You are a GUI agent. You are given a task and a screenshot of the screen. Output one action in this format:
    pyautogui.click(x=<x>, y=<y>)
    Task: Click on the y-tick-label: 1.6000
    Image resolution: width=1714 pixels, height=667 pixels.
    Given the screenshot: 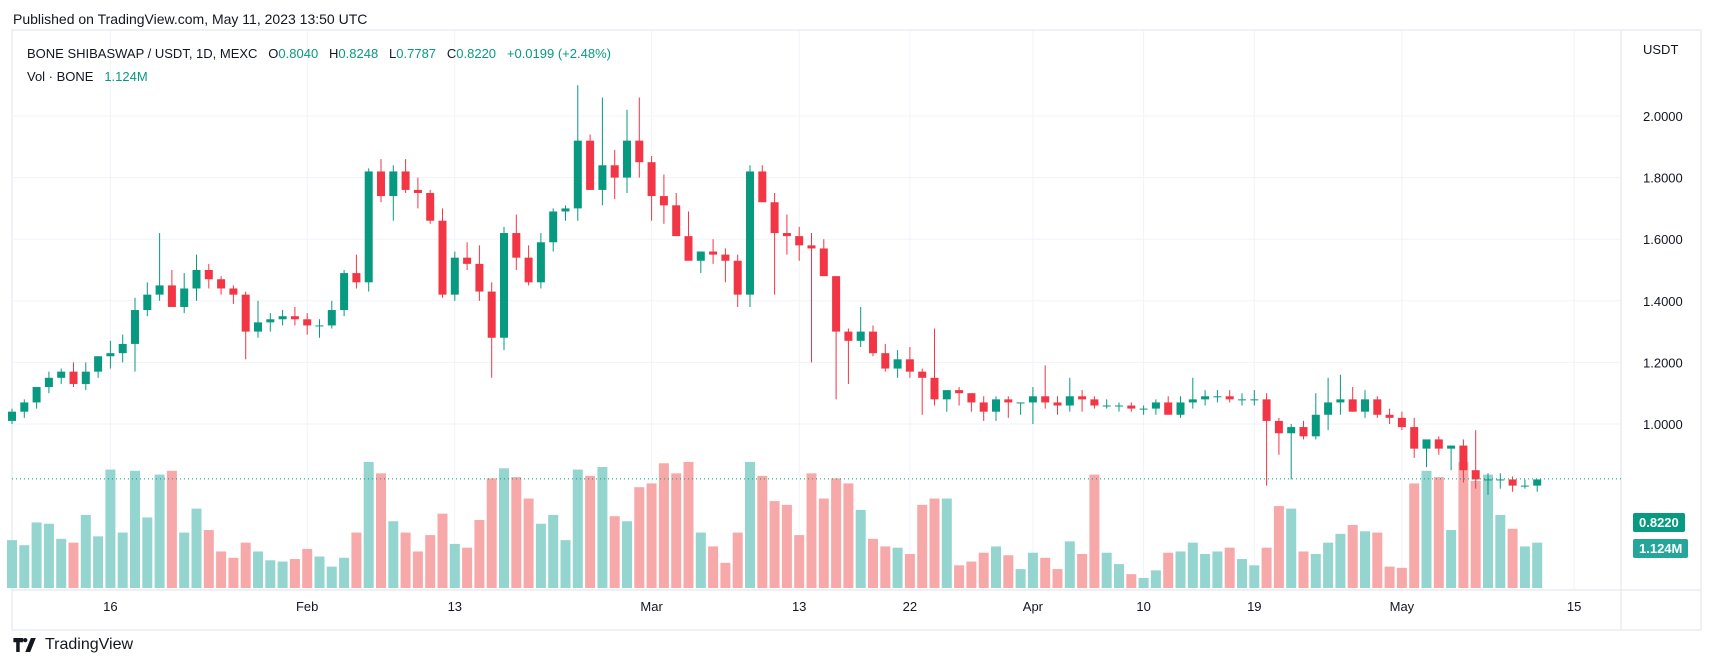 What is the action you would take?
    pyautogui.click(x=1663, y=239)
    